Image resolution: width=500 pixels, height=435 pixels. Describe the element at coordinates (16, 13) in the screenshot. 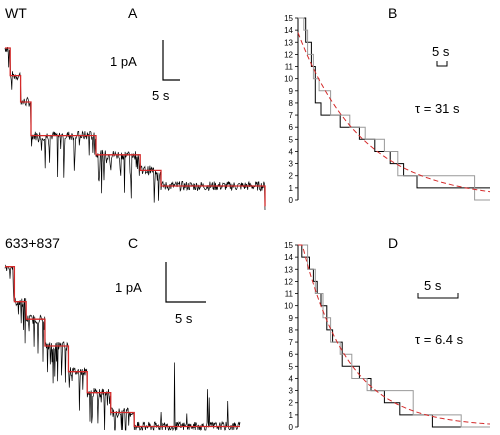

I see `label-wt: WT` at that location.